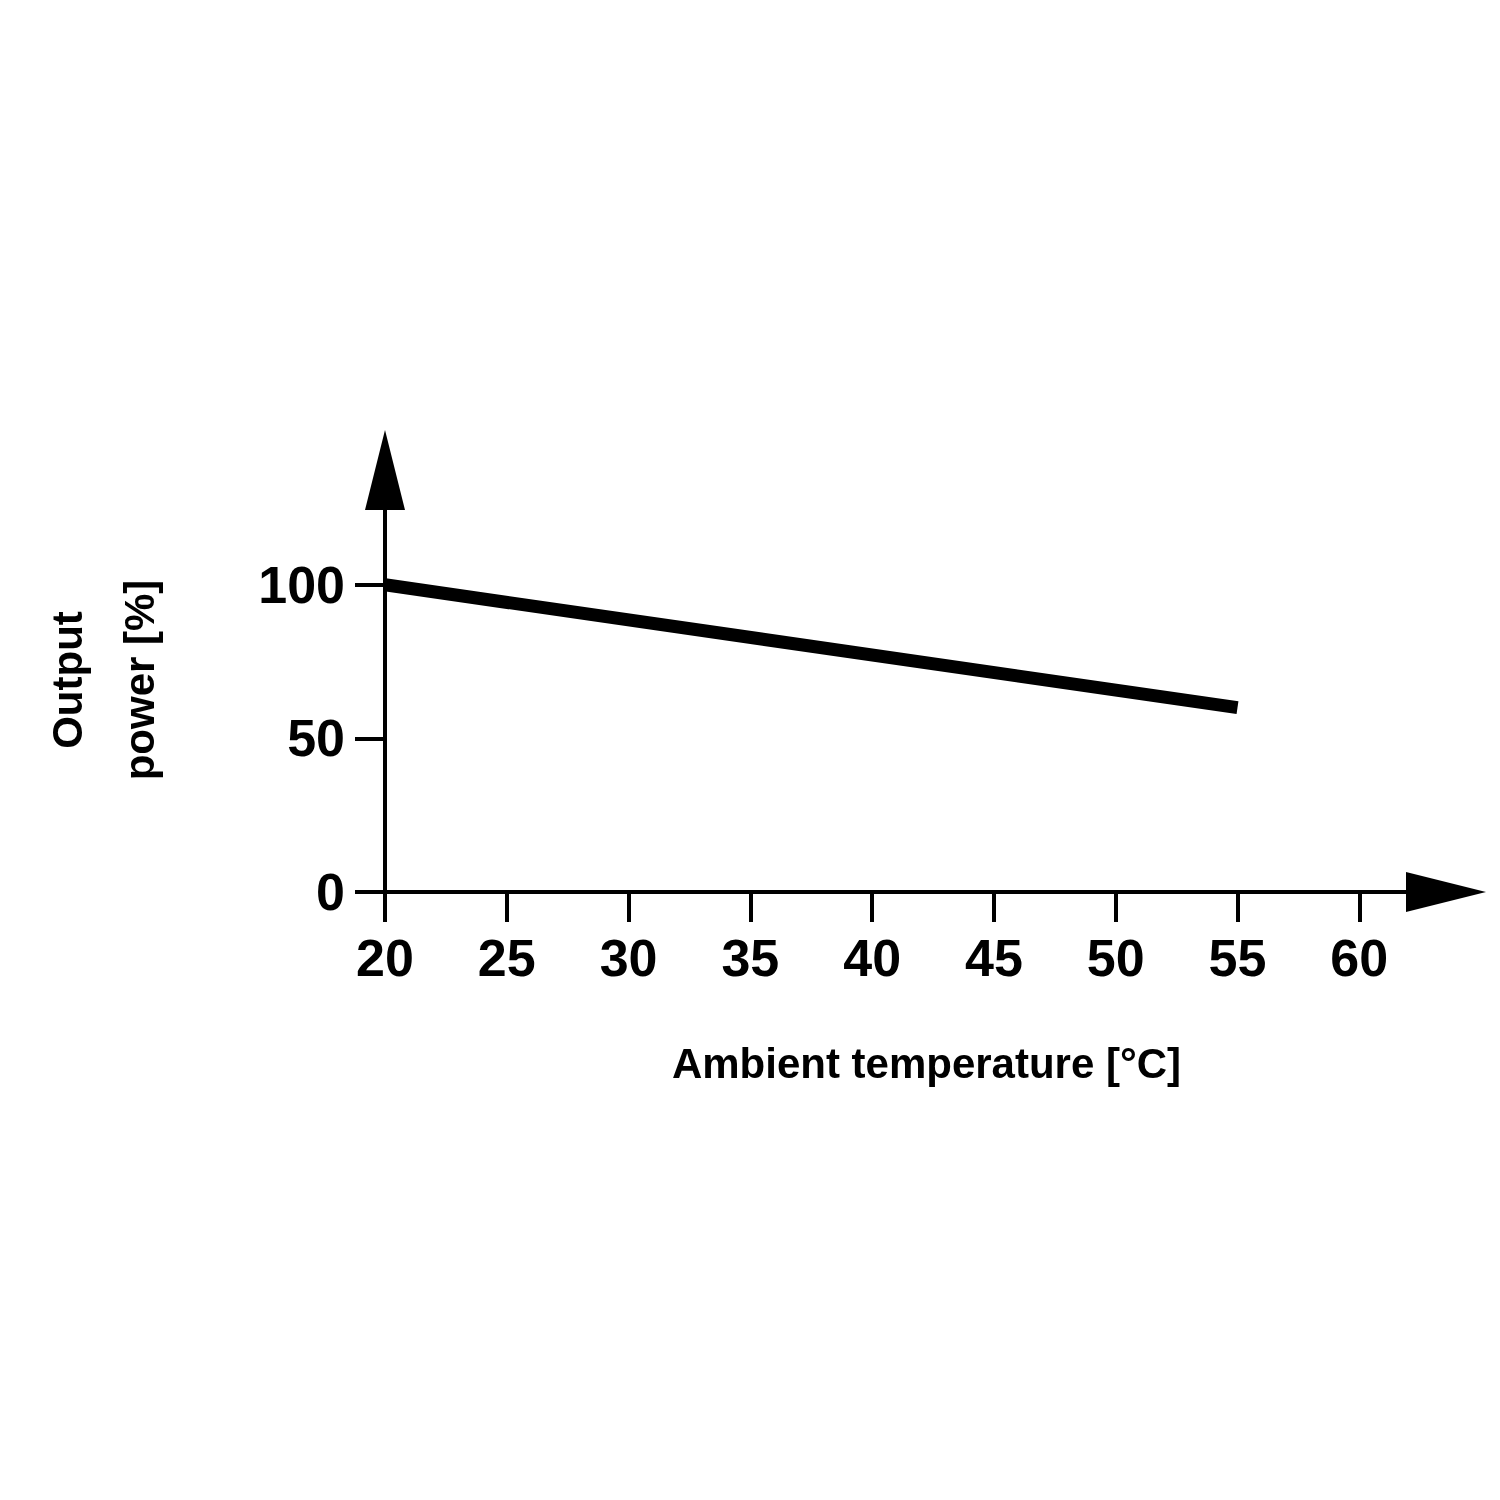 Image resolution: width=1500 pixels, height=1500 pixels. What do you see at coordinates (750, 958) in the screenshot?
I see `x-tick-label: 35` at bounding box center [750, 958].